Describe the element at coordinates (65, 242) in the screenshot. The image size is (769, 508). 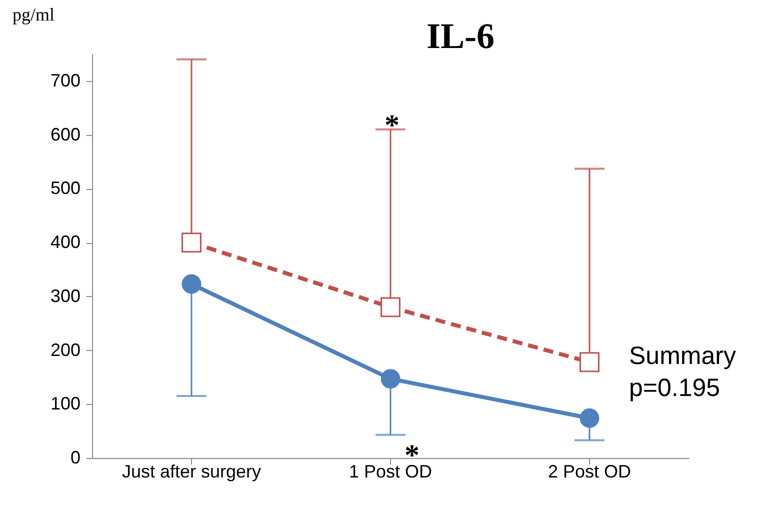
I see `y-tick-label: 400` at that location.